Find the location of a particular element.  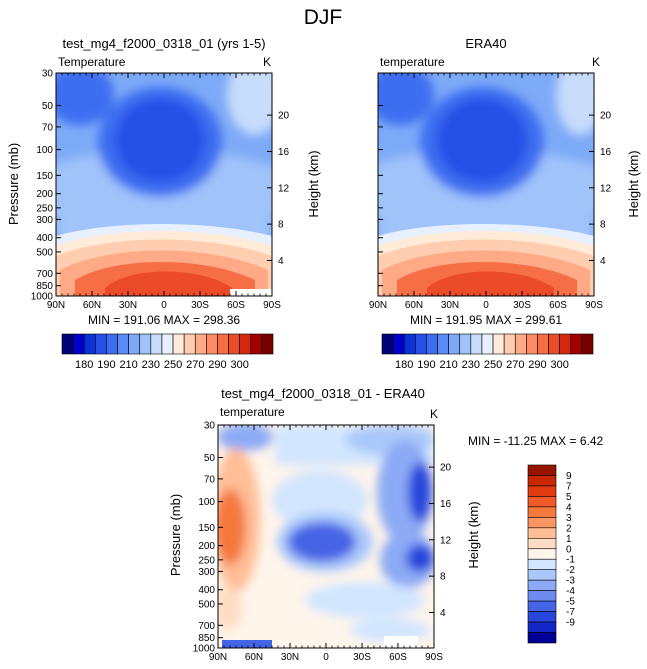

colorbar-label: 190 is located at coordinates (106, 365).